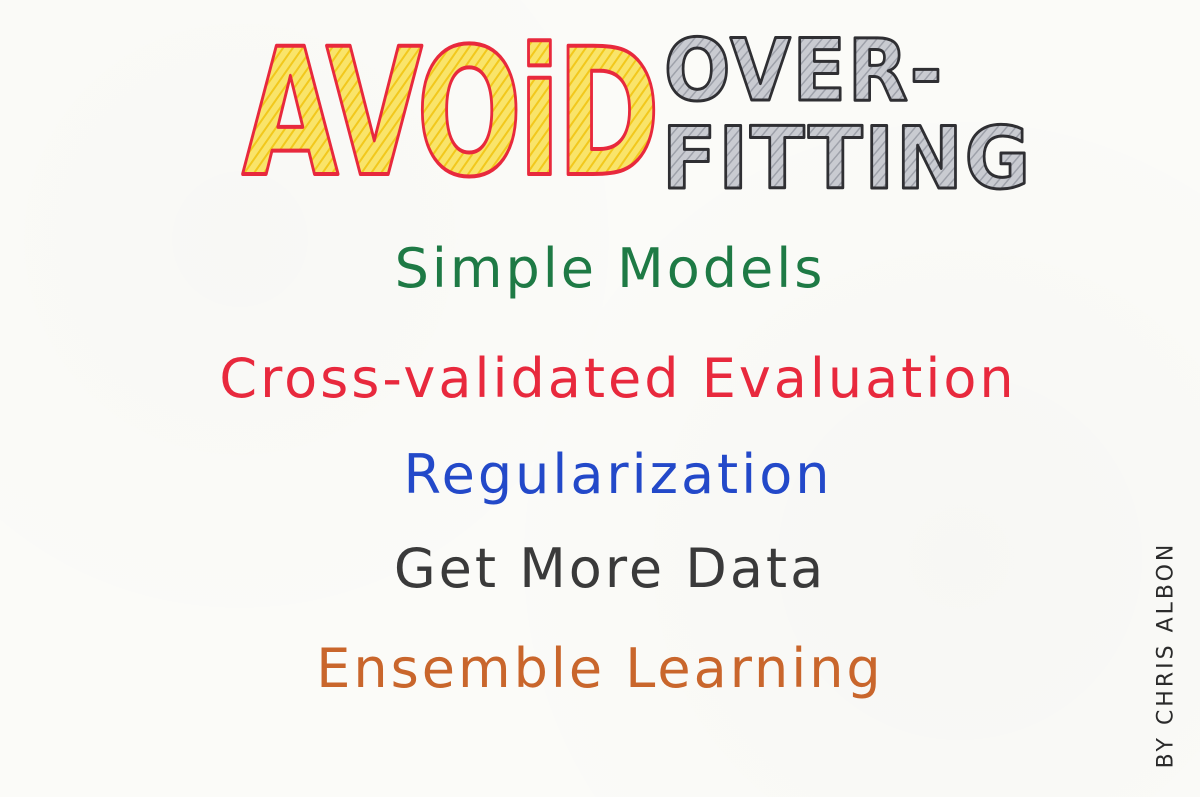 This screenshot has width=1200, height=797. Describe the element at coordinates (600, 668) in the screenshot. I see `tip-ensemble-learning: Ensemble Learning` at that location.